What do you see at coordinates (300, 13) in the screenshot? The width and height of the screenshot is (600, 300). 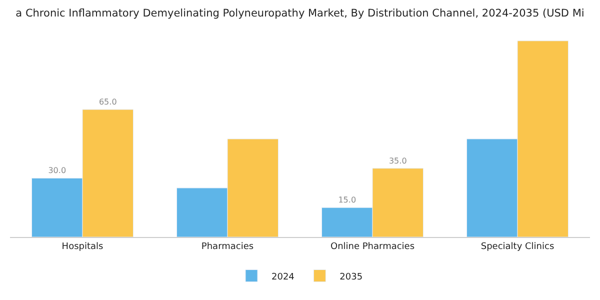 I see `chart-title: a Chronic Inflammatory Demyelinating Polyneuropathy Market, By Distribution Channel, 2024-2035 (USD Mi` at bounding box center [300, 13].